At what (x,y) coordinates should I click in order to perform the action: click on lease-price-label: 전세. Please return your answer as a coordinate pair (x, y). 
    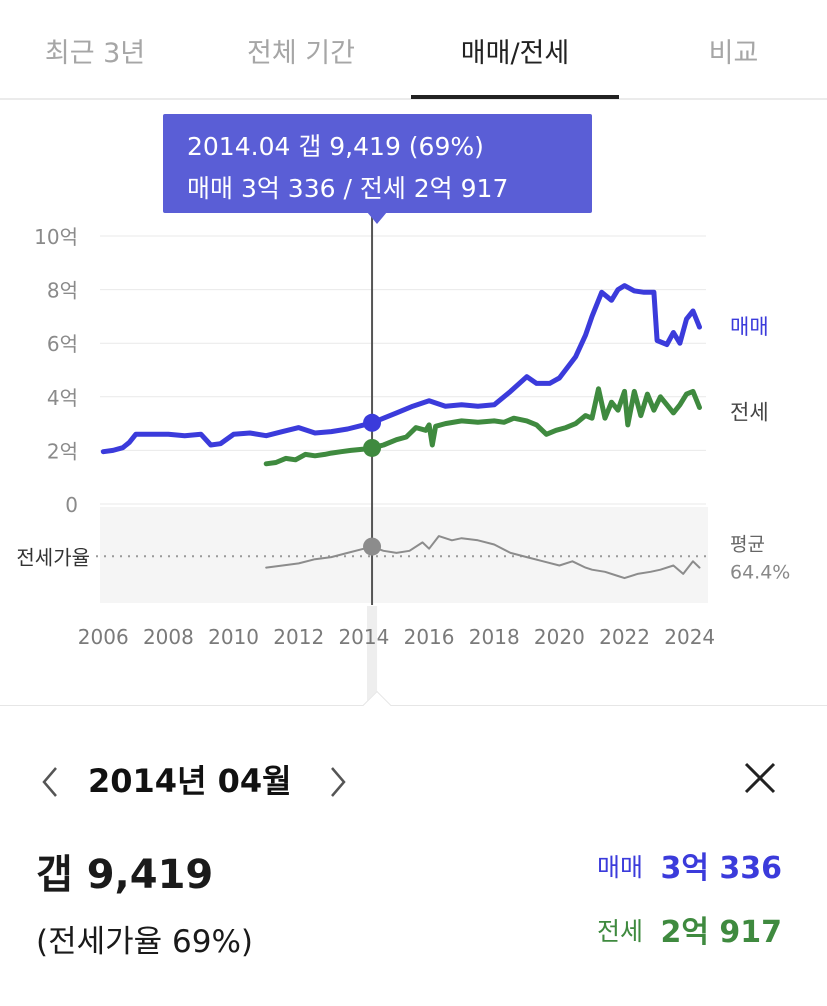
    Looking at the image, I should click on (620, 931).